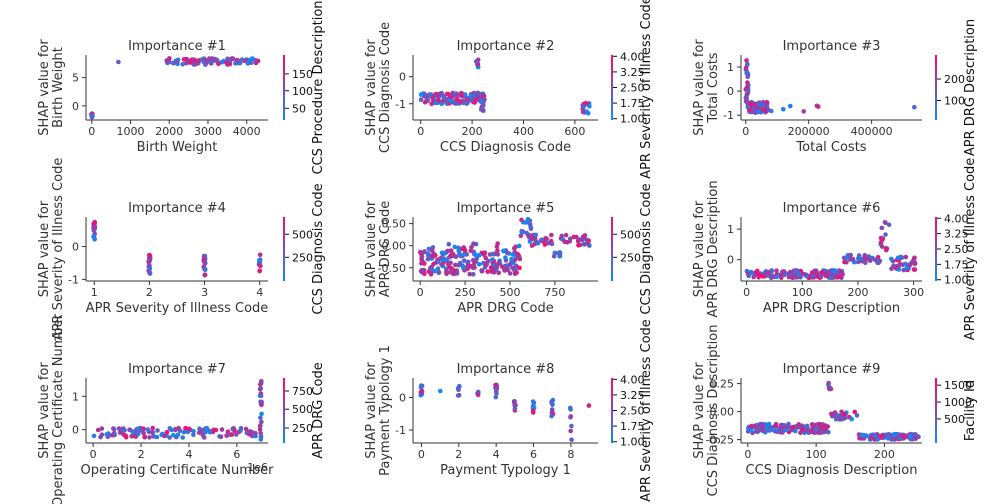  I want to click on x-tick-label: 600, so click(574, 131).